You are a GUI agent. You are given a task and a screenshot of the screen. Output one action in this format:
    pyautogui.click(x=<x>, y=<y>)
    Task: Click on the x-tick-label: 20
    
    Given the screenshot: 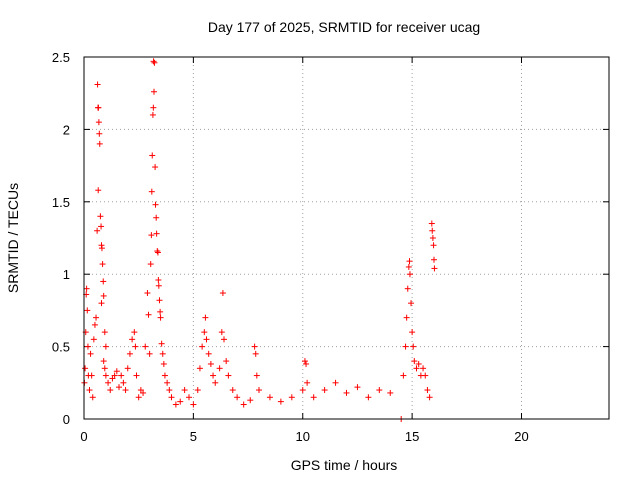 What is the action you would take?
    pyautogui.click(x=521, y=436)
    